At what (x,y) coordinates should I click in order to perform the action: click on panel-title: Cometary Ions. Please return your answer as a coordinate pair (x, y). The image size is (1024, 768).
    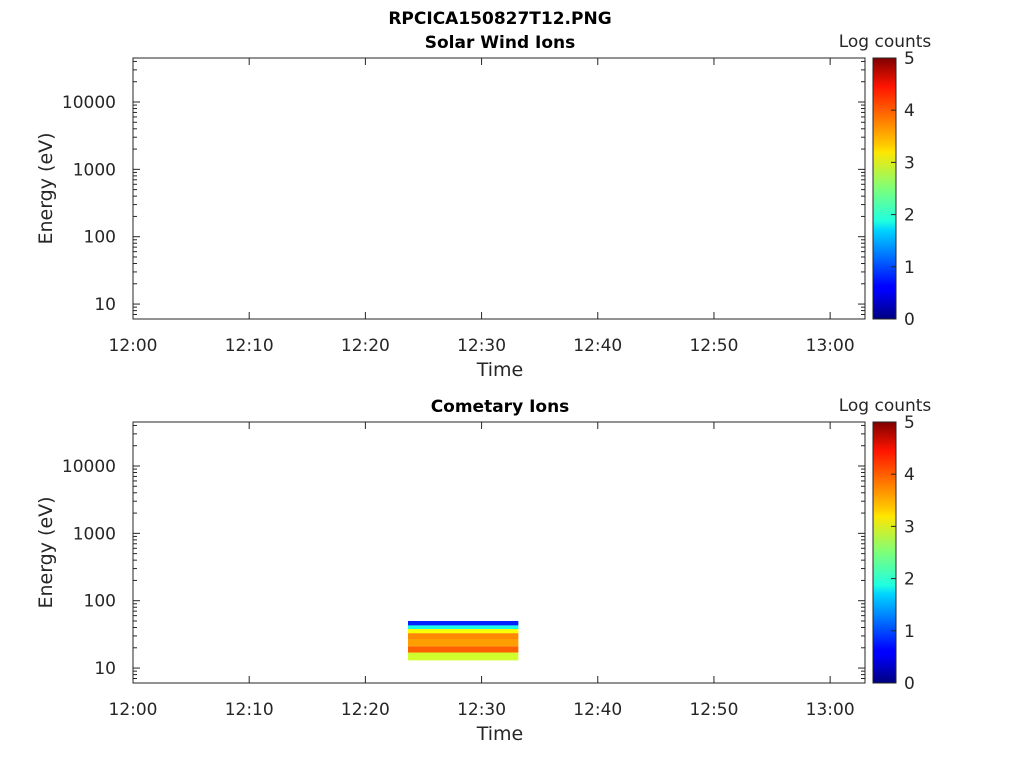
    Looking at the image, I should click on (500, 407).